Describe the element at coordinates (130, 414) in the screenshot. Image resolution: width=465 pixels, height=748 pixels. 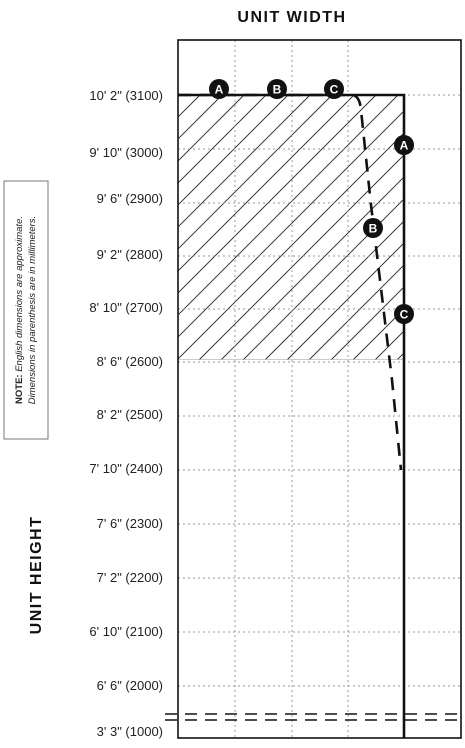
I see `y-tick-label: 8' 2" (2500)` at that location.